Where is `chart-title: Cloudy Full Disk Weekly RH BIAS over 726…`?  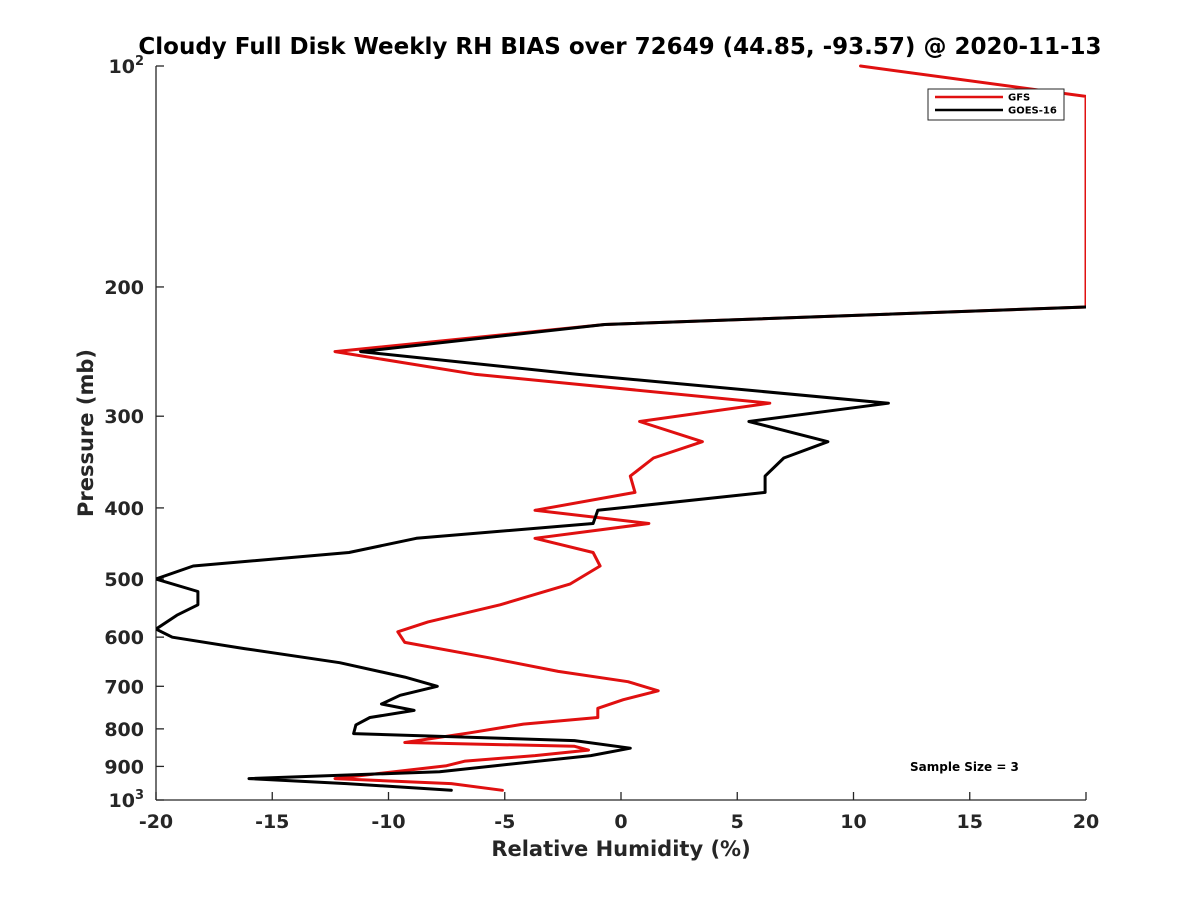 chart-title: Cloudy Full Disk Weekly RH BIAS over 726… is located at coordinates (619, 47).